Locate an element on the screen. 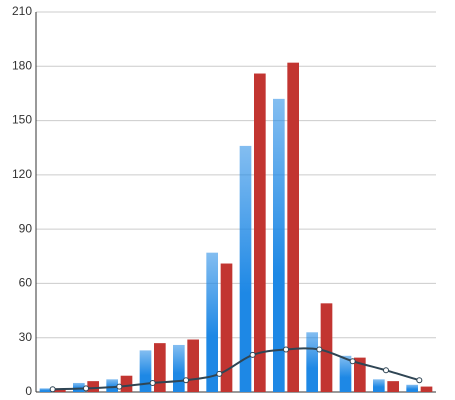 This screenshot has height=400, width=455. y-tick-label: 150 is located at coordinates (22, 120).